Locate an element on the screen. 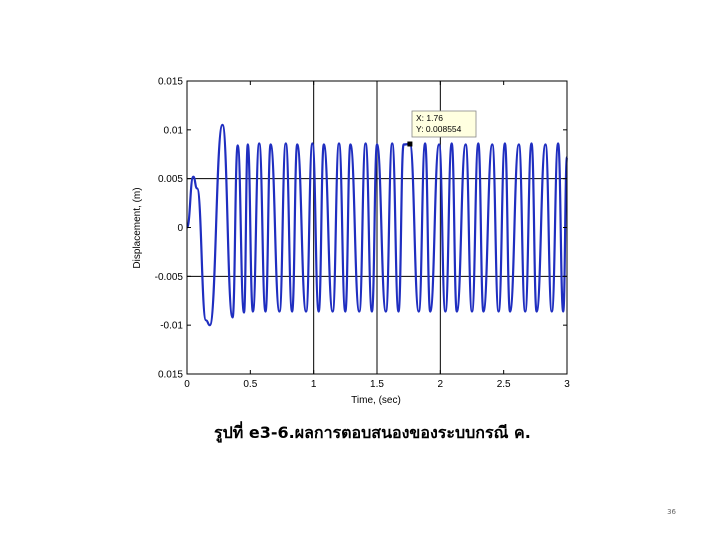  x-tick-label: 0 is located at coordinates (187, 384).